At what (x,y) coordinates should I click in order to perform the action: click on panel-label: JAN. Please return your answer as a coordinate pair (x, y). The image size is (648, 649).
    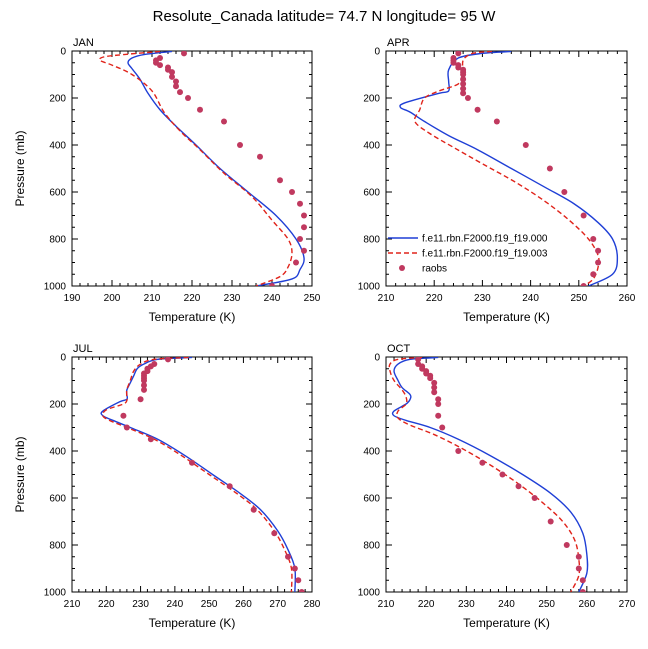
    Looking at the image, I should click on (83, 43).